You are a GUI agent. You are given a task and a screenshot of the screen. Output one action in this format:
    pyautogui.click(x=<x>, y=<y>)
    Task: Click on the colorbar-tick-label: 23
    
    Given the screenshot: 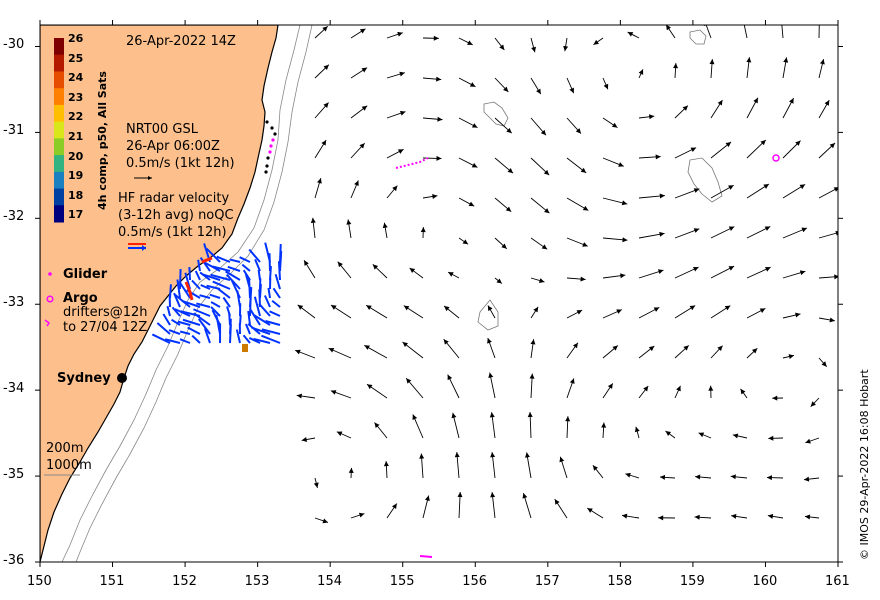 What is the action you would take?
    pyautogui.click(x=76, y=97)
    